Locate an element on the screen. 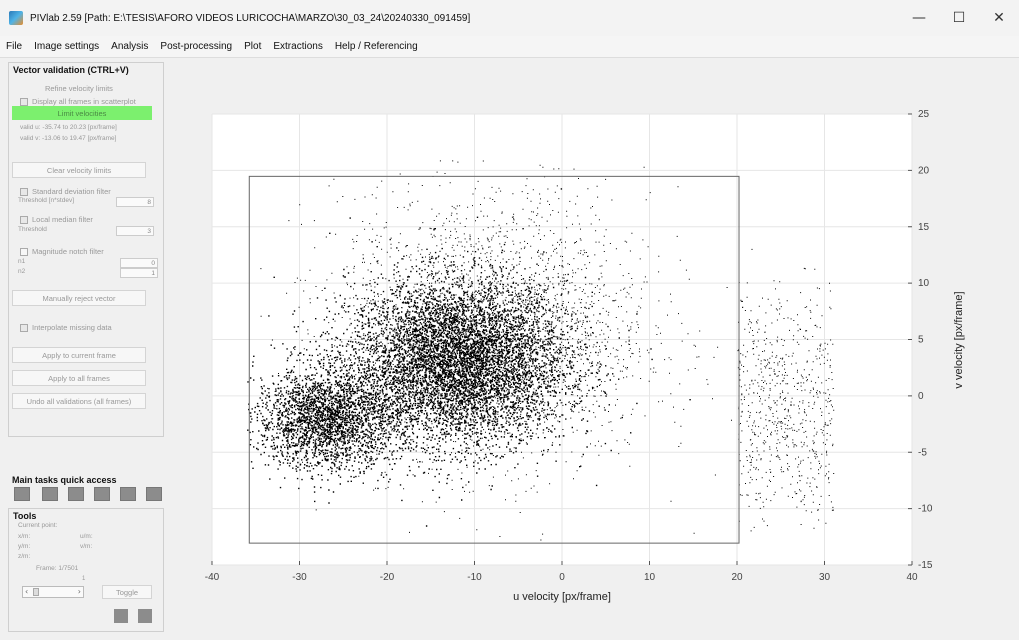 This screenshot has height=640, width=1019. y-tick-label: 15 is located at coordinates (924, 227).